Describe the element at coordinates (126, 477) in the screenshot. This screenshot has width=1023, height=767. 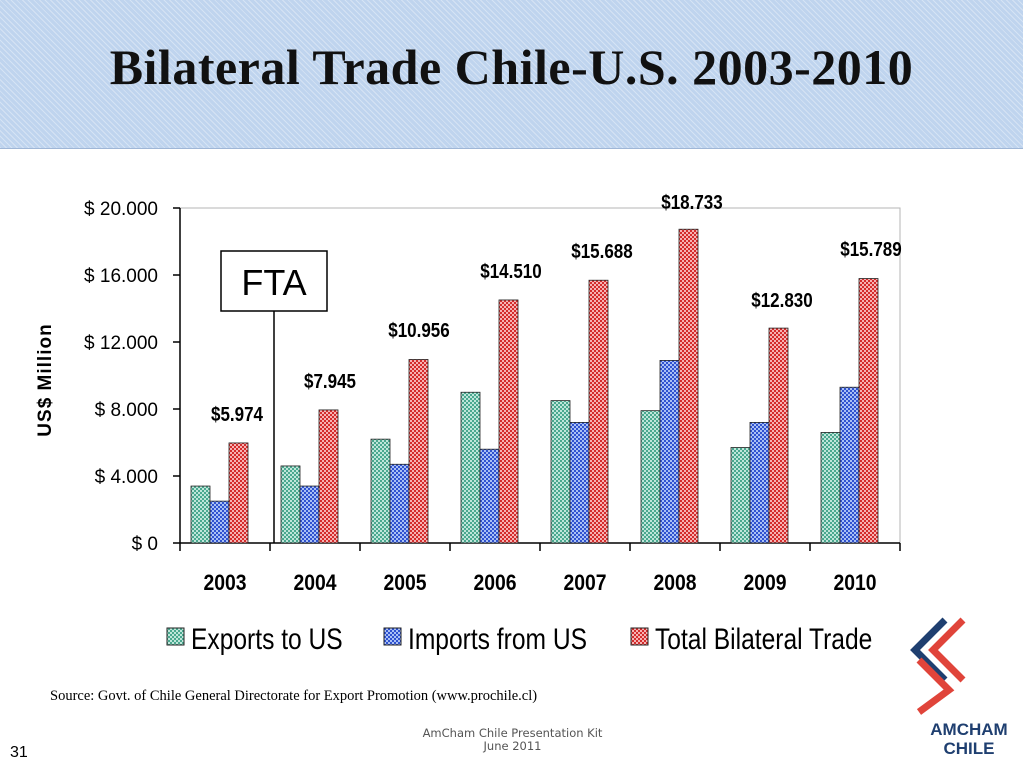
I see `y-tick-label: $ 4.000` at that location.